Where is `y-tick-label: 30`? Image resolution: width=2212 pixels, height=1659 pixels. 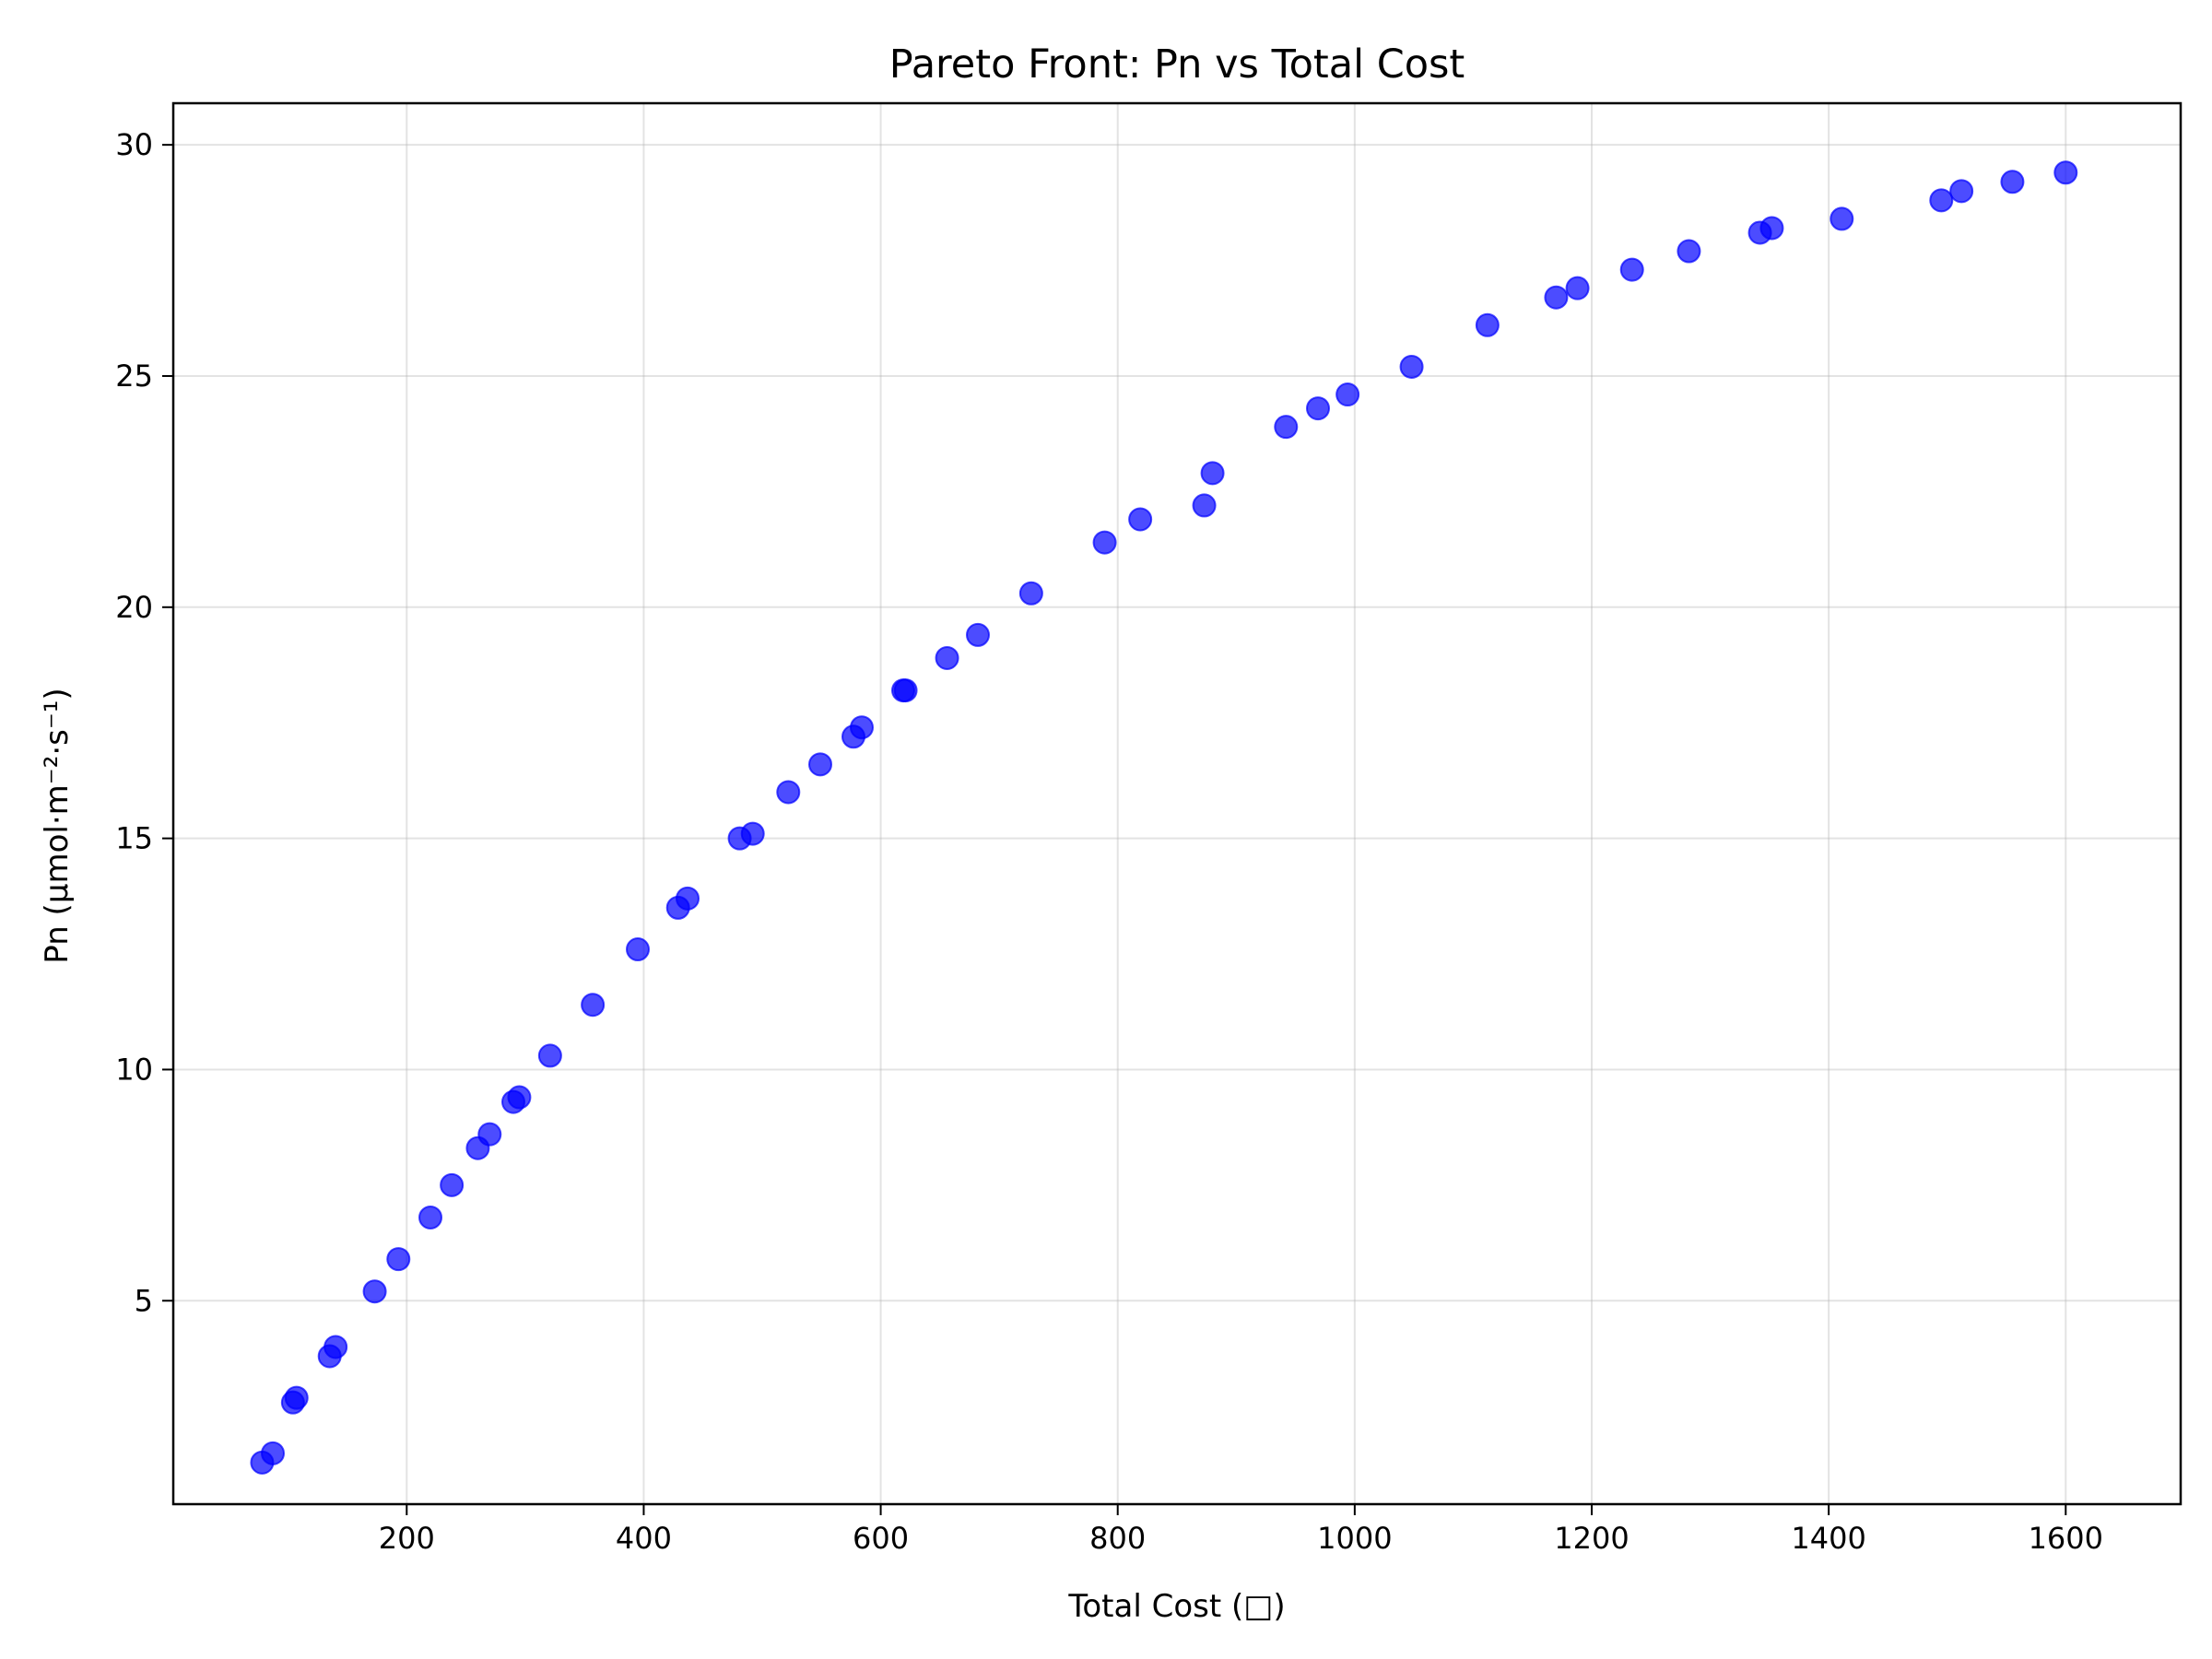 y-tick-label: 30 is located at coordinates (134, 144).